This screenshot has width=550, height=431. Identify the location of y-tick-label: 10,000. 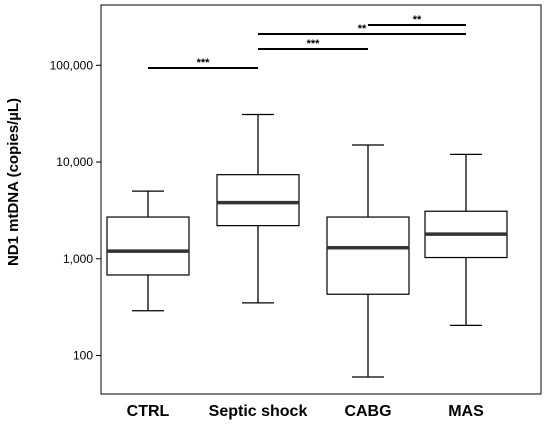
(74, 162).